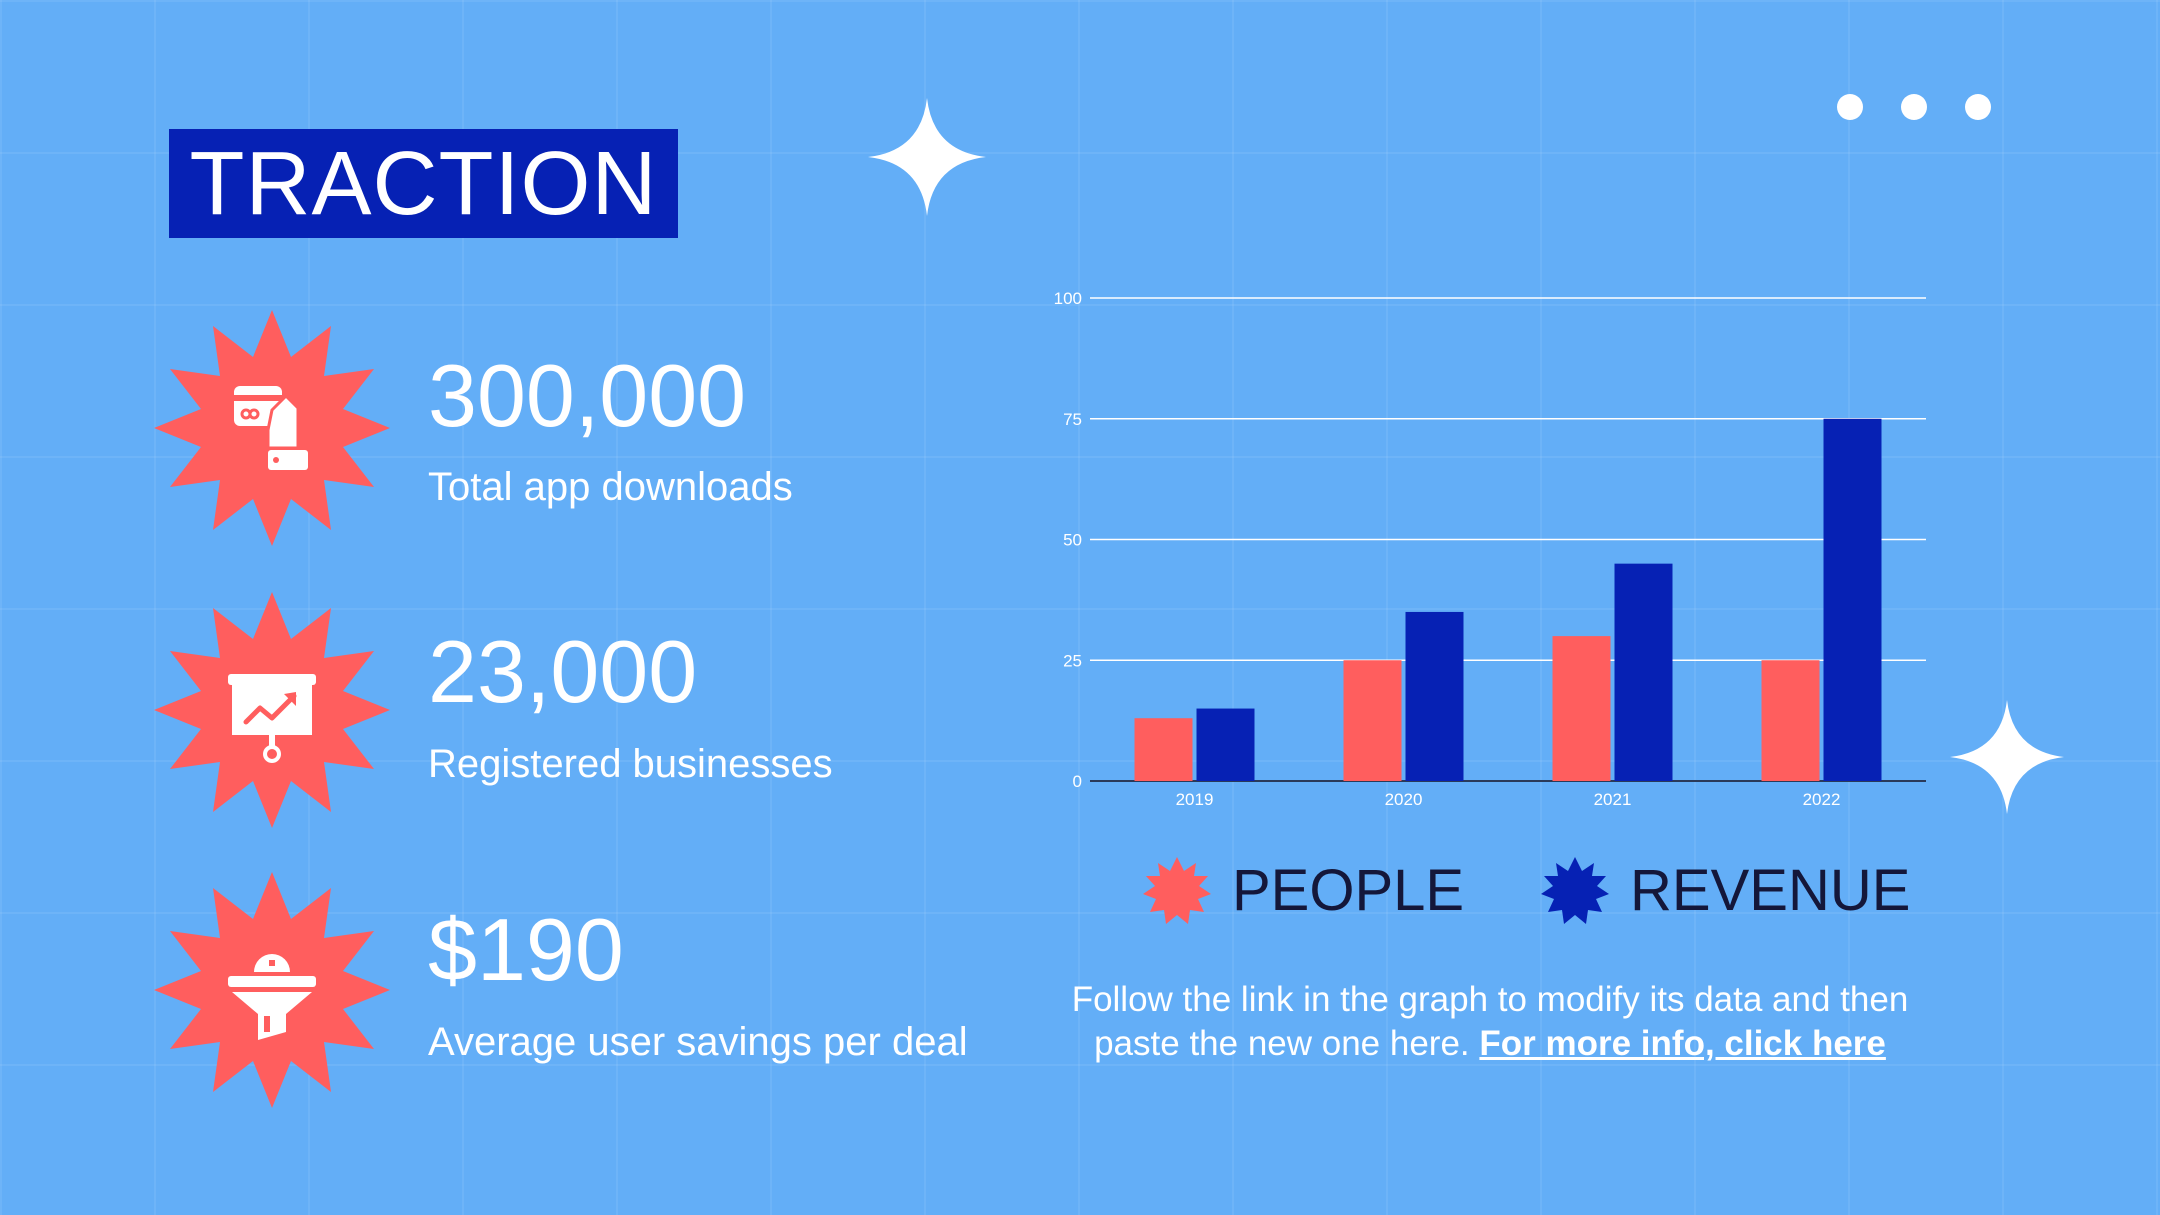  Describe the element at coordinates (587, 395) in the screenshot. I see `stat-value-downloads: 300,000` at that location.